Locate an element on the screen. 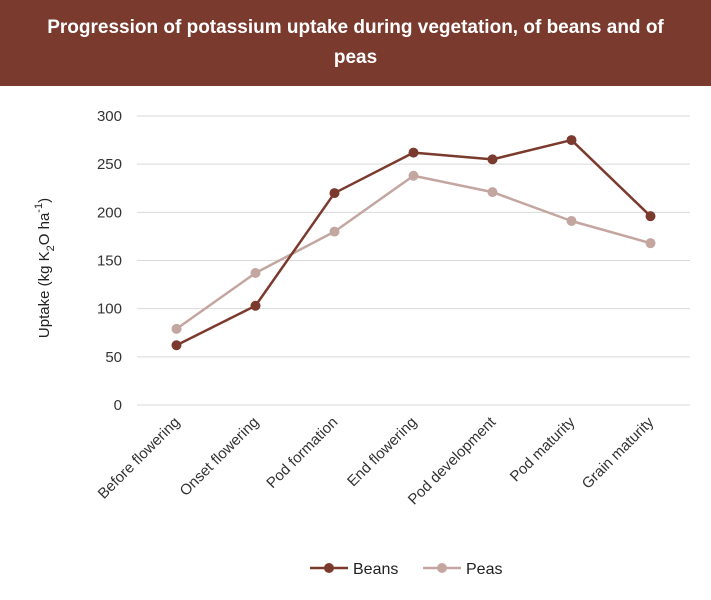 Image resolution: width=711 pixels, height=600 pixels. y-tick-label: 250 is located at coordinates (109, 164).